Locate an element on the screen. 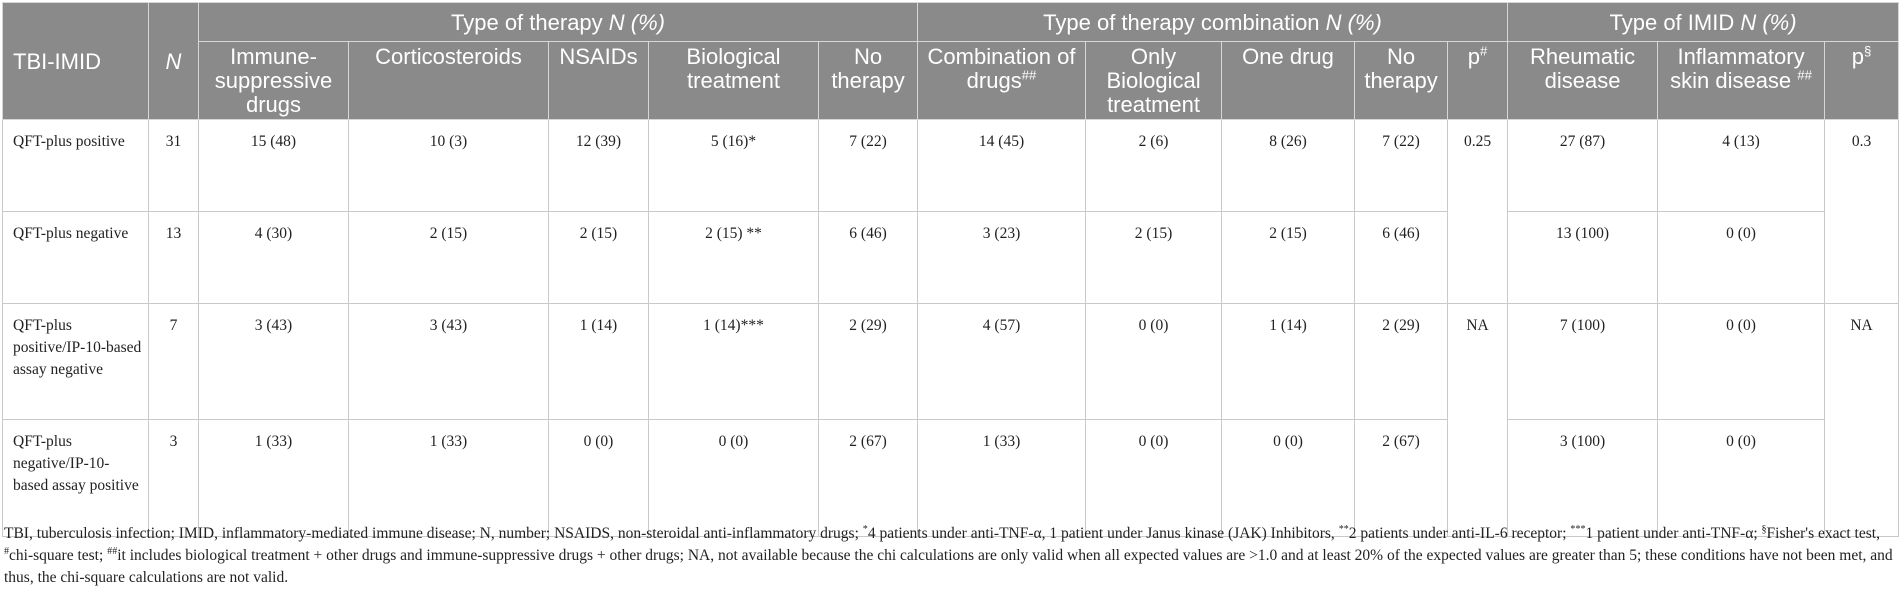  cell-nsaids: 12 (39) is located at coordinates (598, 165).